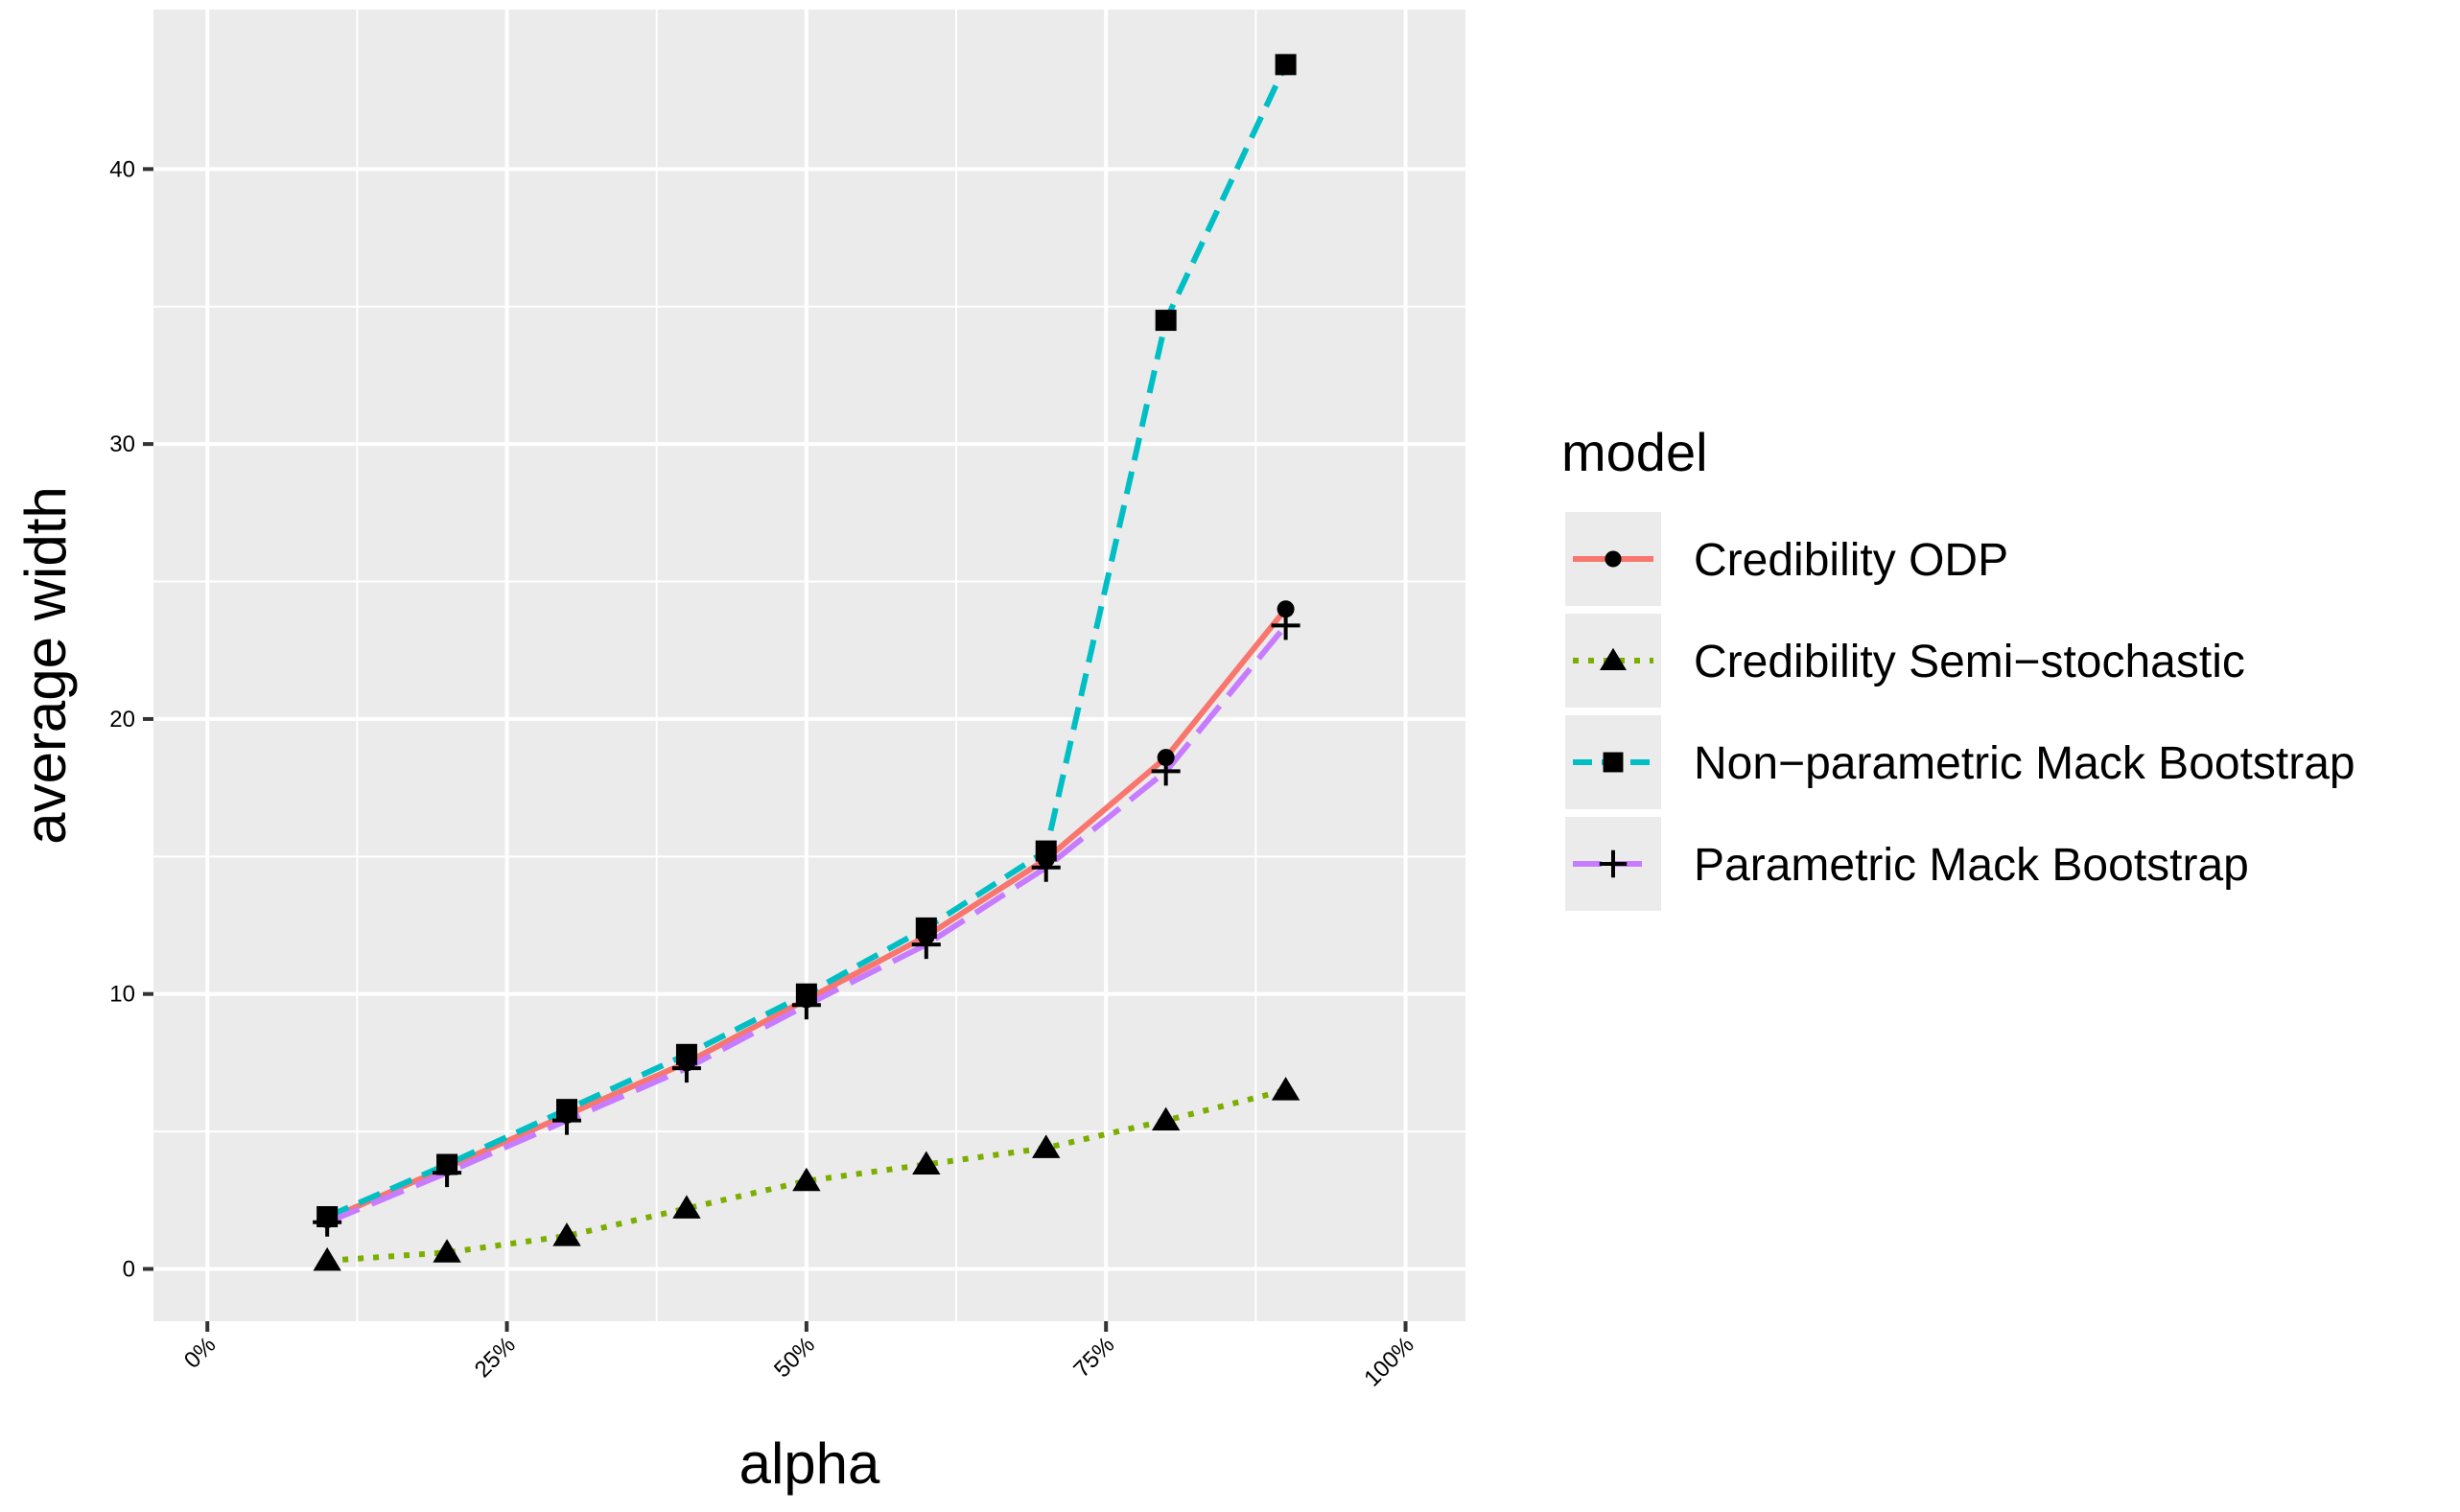 Image resolution: width=2460 pixels, height=1512 pixels. Describe the element at coordinates (2024, 763) in the screenshot. I see `legend-label-non-parametric-mack-bootstrap: Non−parametric Mack Bootstrap` at that location.